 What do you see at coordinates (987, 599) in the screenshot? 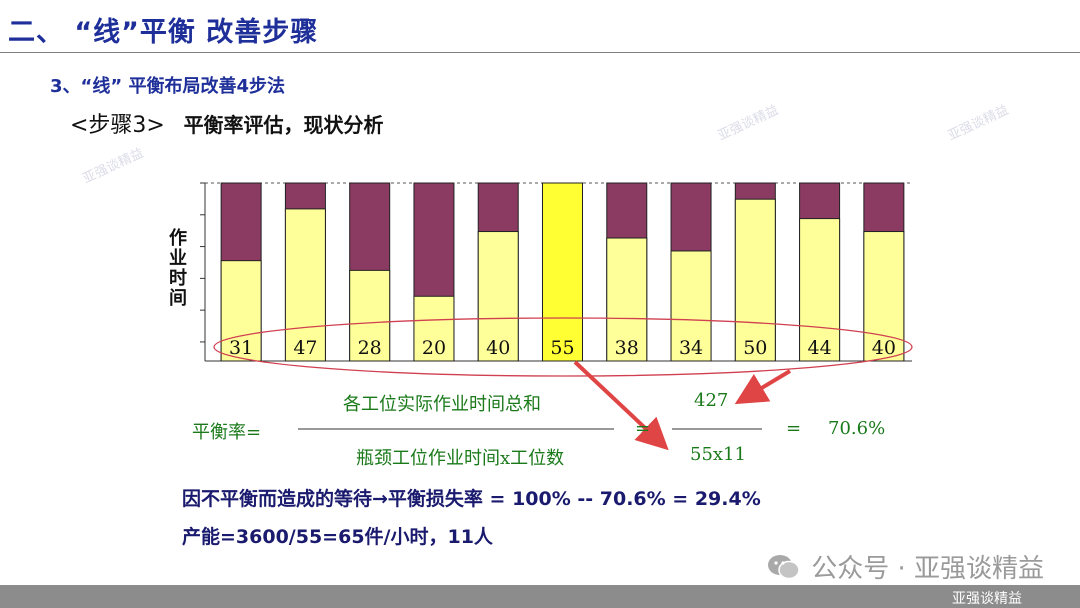
I see `footer-text: 亚强谈精益` at bounding box center [987, 599].